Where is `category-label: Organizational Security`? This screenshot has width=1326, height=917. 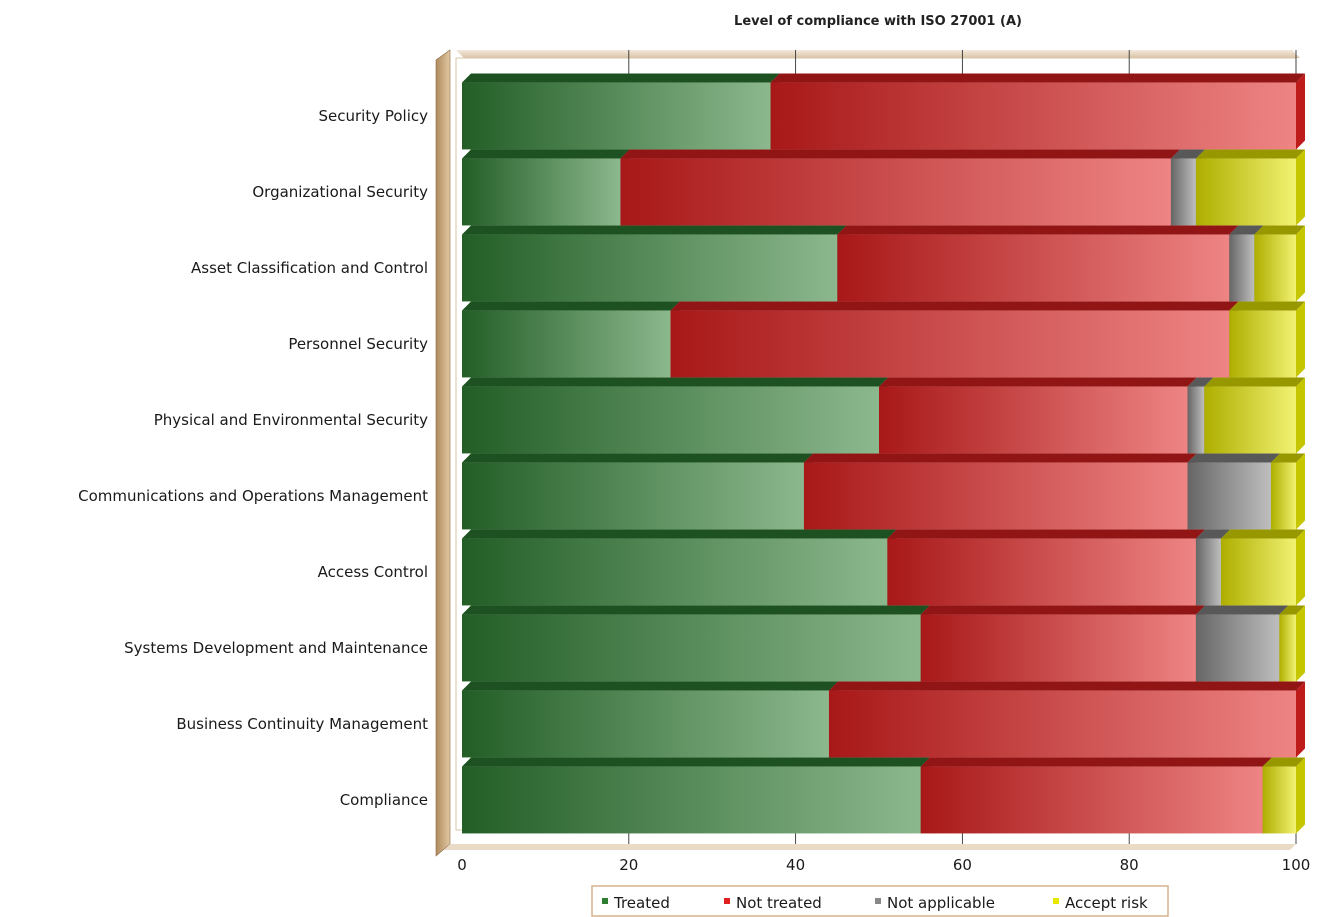 category-label: Organizational Security is located at coordinates (340, 192).